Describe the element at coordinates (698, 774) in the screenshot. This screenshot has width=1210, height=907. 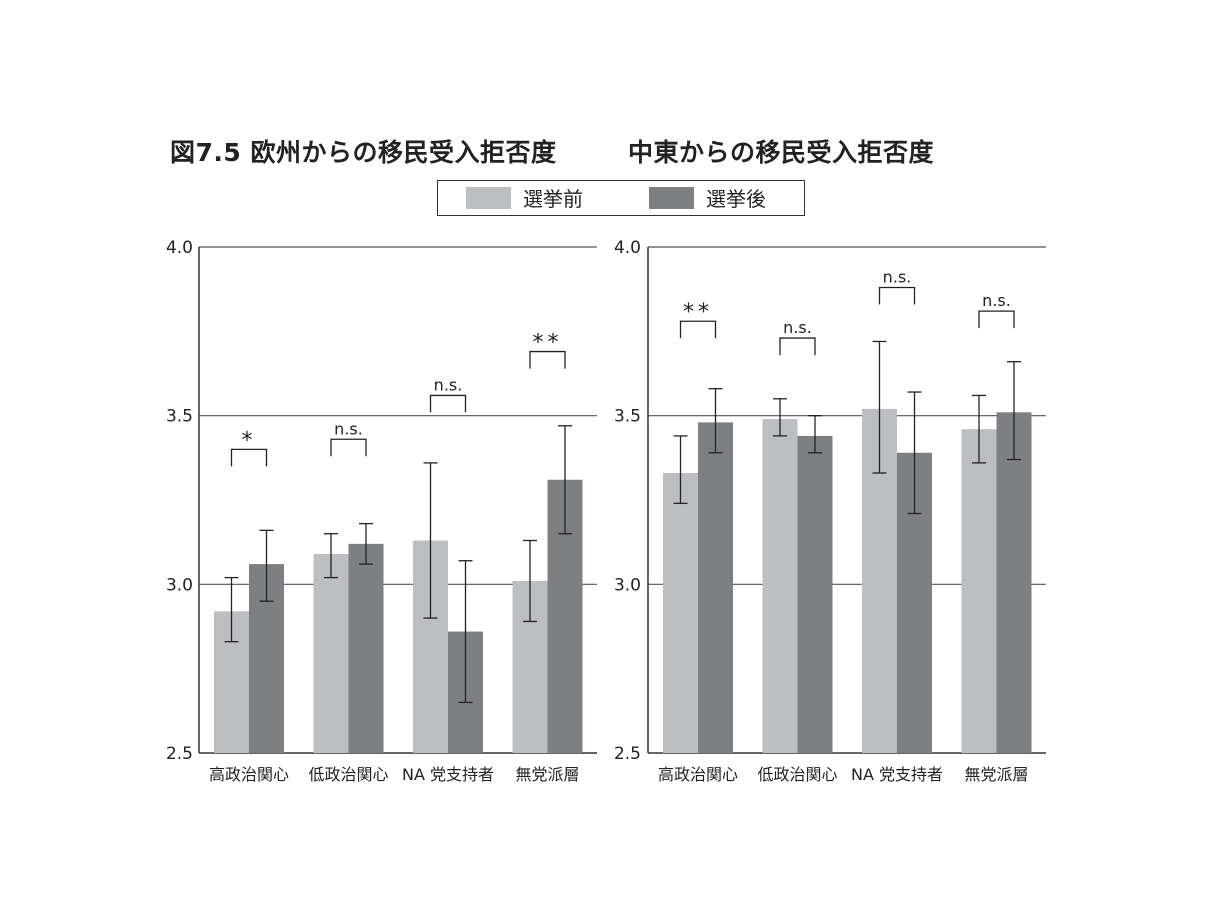
I see `xtick-label-right-0: 高政治関心` at that location.